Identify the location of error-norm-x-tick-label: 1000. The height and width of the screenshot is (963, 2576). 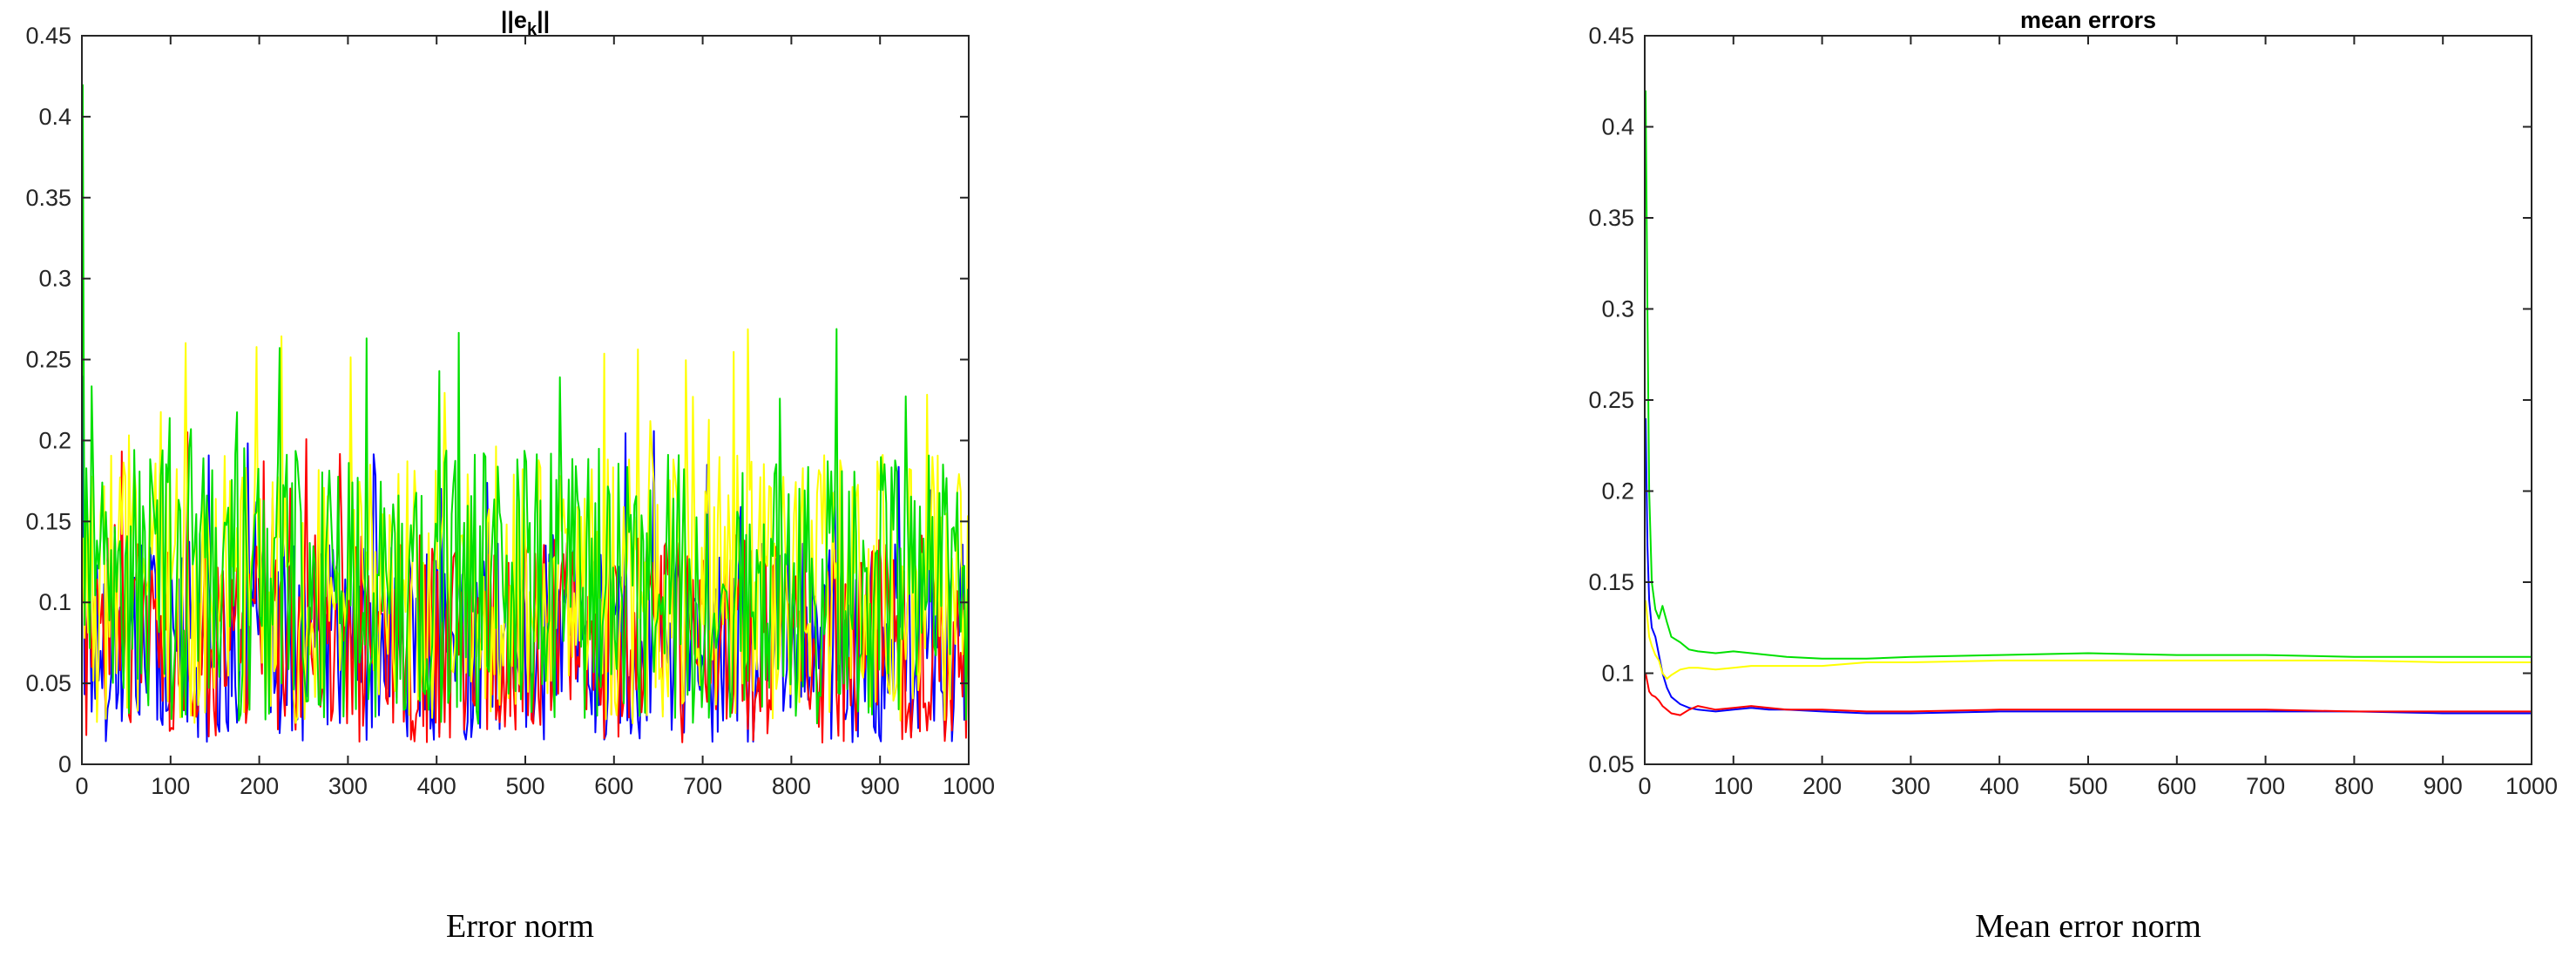
(969, 786).